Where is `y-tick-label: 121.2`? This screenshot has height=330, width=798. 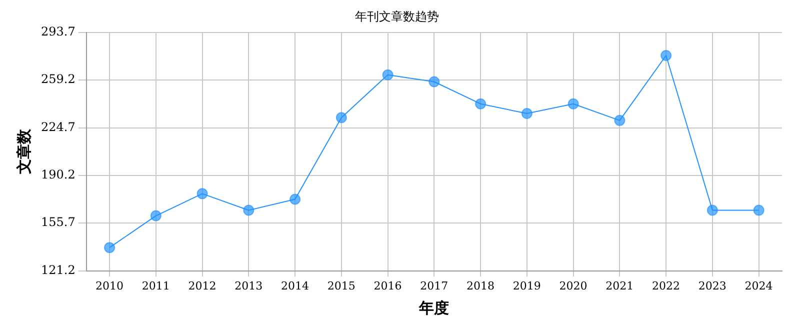
y-tick-label: 121.2 is located at coordinates (58, 269).